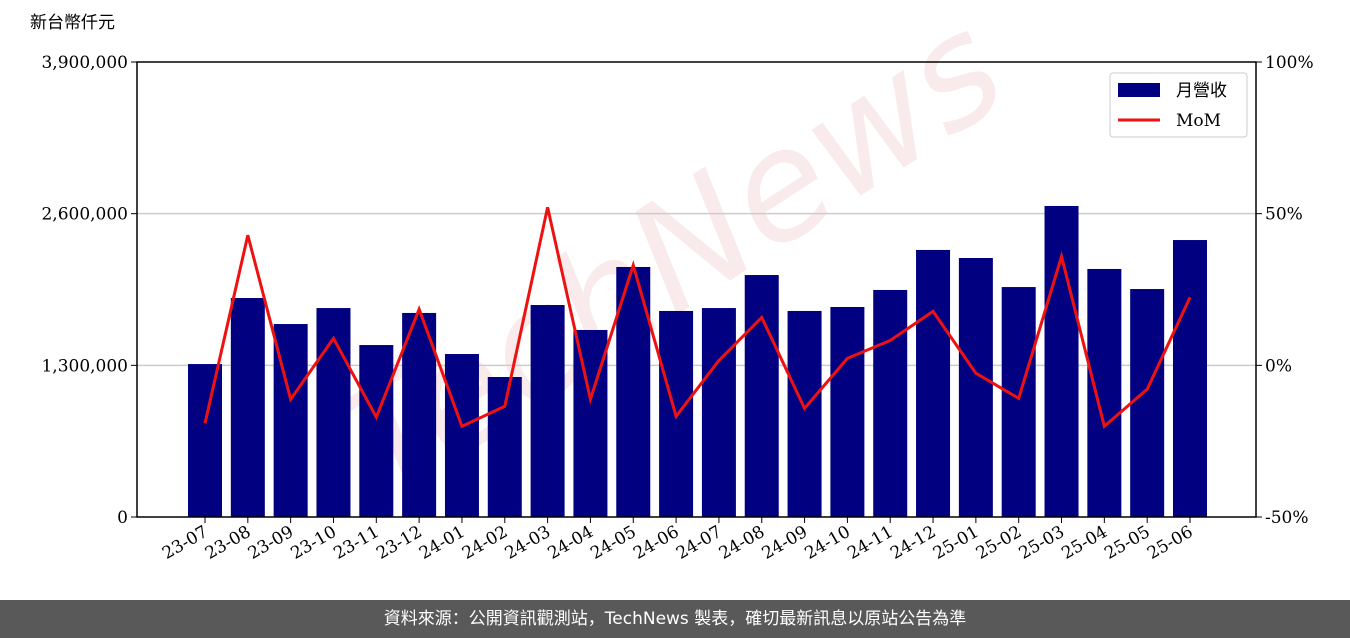 Image resolution: width=1350 pixels, height=638 pixels. I want to click on x-tick-label: 23-08, so click(228, 543).